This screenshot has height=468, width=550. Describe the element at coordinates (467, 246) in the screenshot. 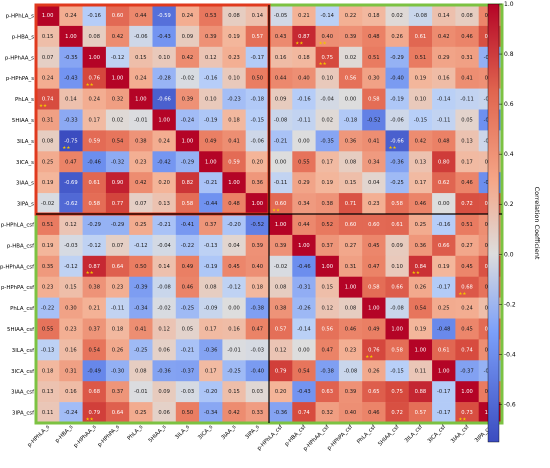

I see `cell-value-label: 0.27` at that location.